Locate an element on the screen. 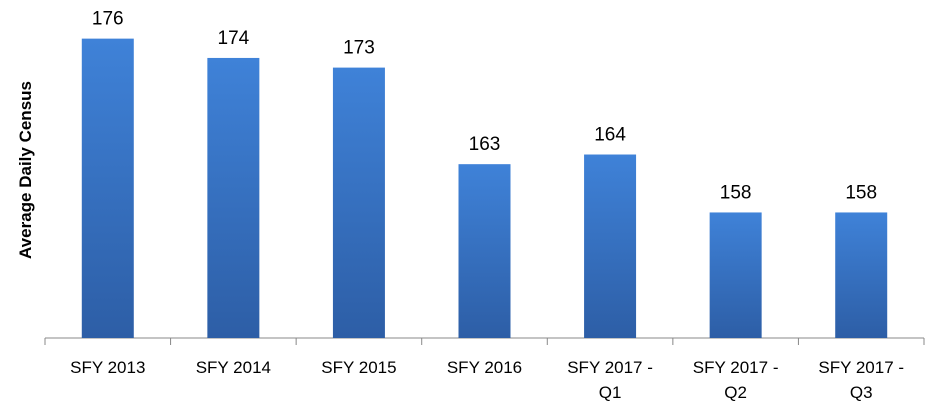 The image size is (932, 417). x-tick-label: SFY 2013 is located at coordinates (108, 367).